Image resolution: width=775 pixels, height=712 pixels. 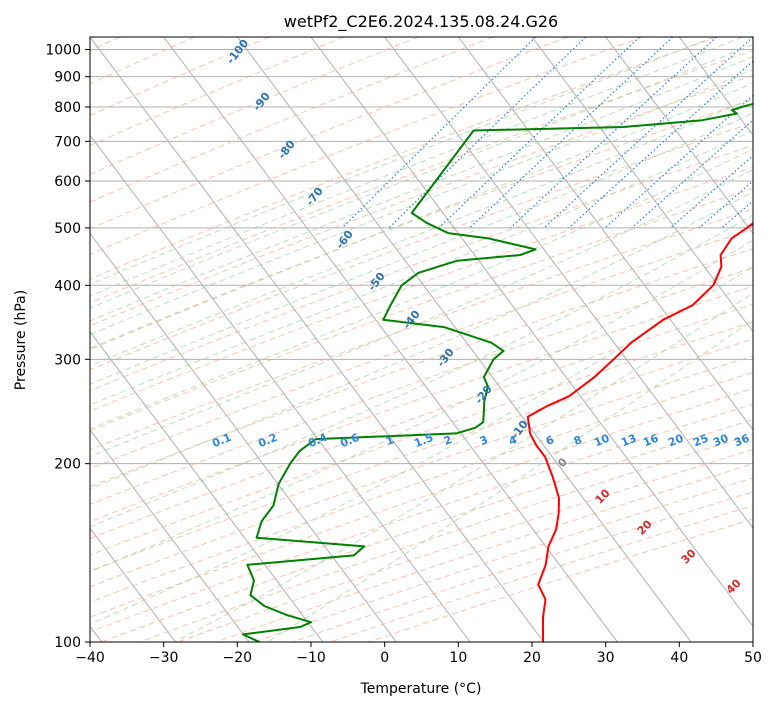 I want to click on y-tick-label: 900, so click(x=67, y=78).